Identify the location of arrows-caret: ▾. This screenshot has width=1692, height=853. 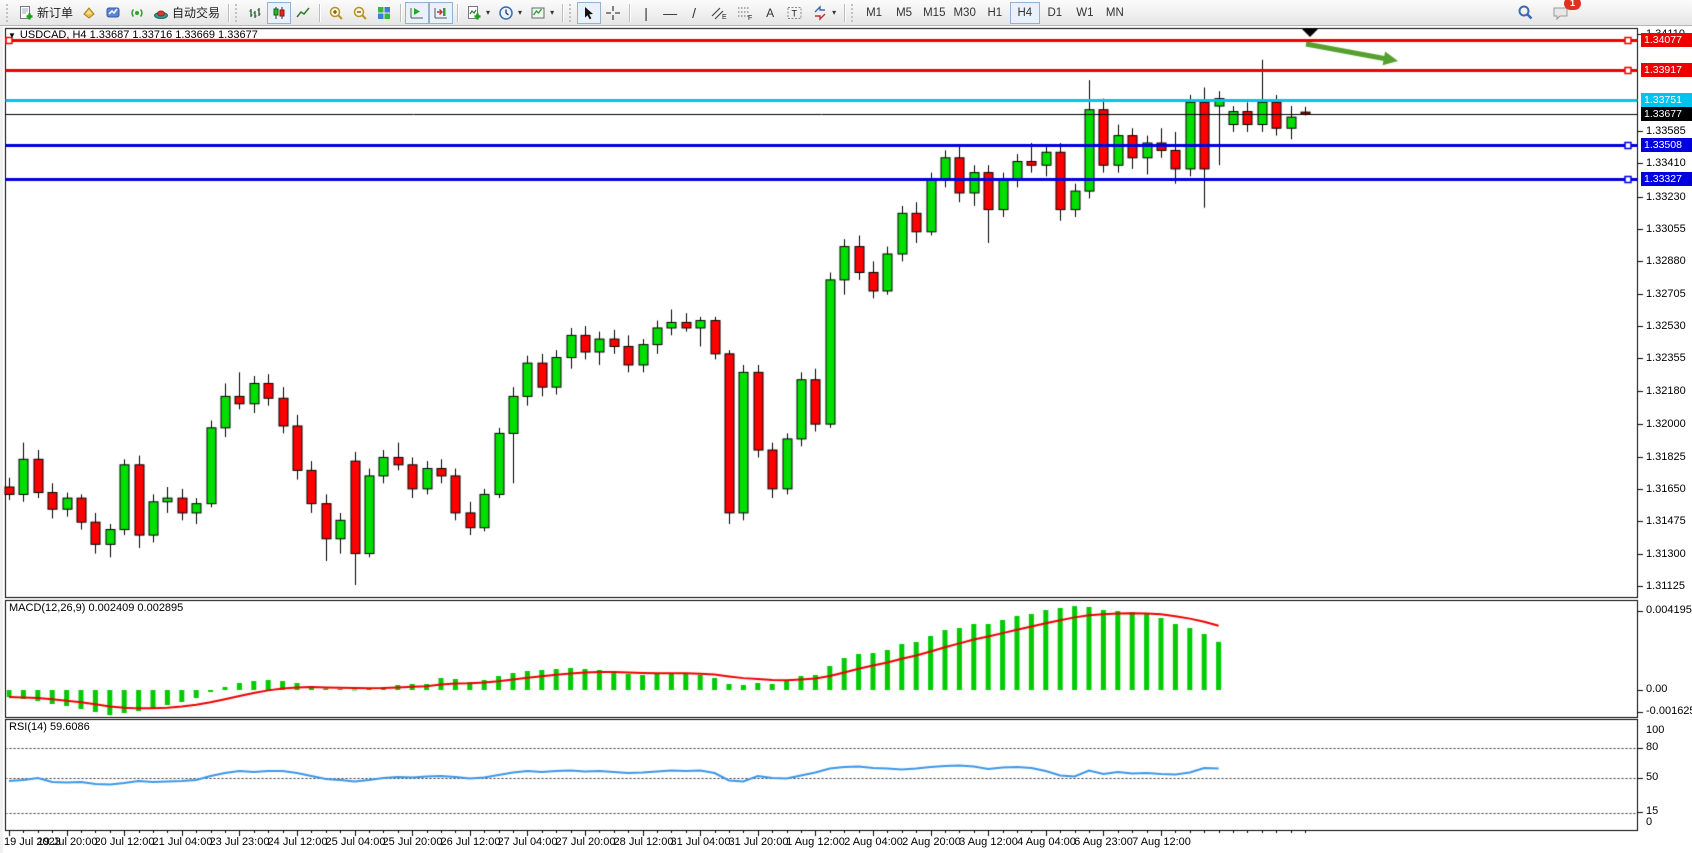
(834, 12).